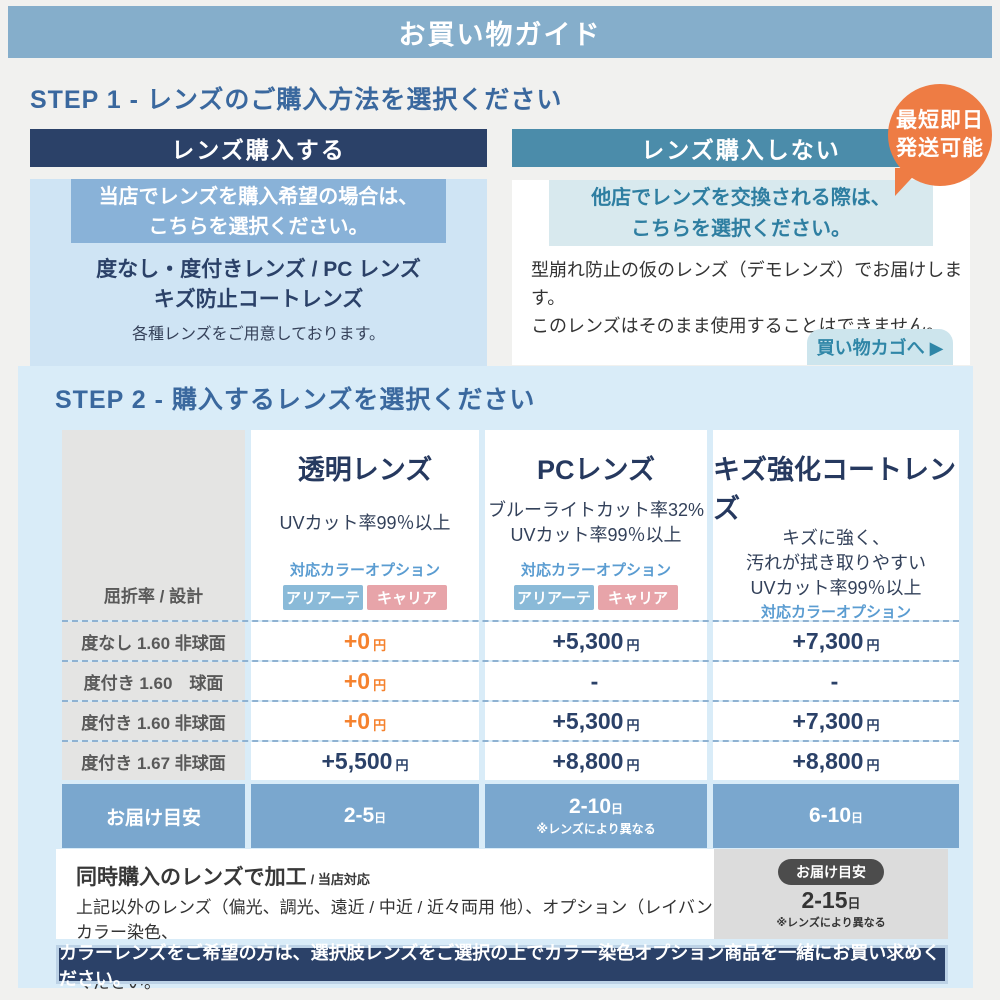 Image resolution: width=1000 pixels, height=1000 pixels. I want to click on delivery-value: 2-10日, so click(596, 806).